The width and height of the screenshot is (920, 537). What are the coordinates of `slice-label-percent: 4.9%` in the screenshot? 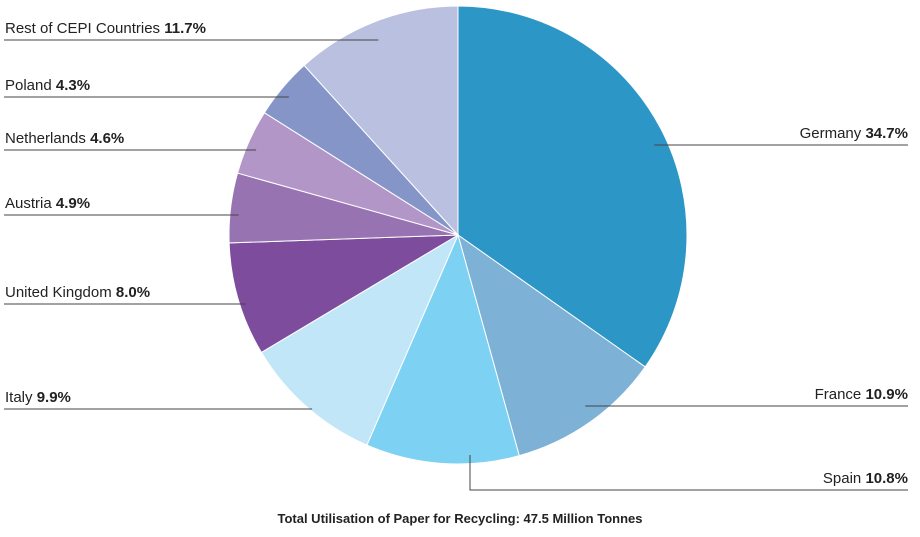 It's located at (73, 203).